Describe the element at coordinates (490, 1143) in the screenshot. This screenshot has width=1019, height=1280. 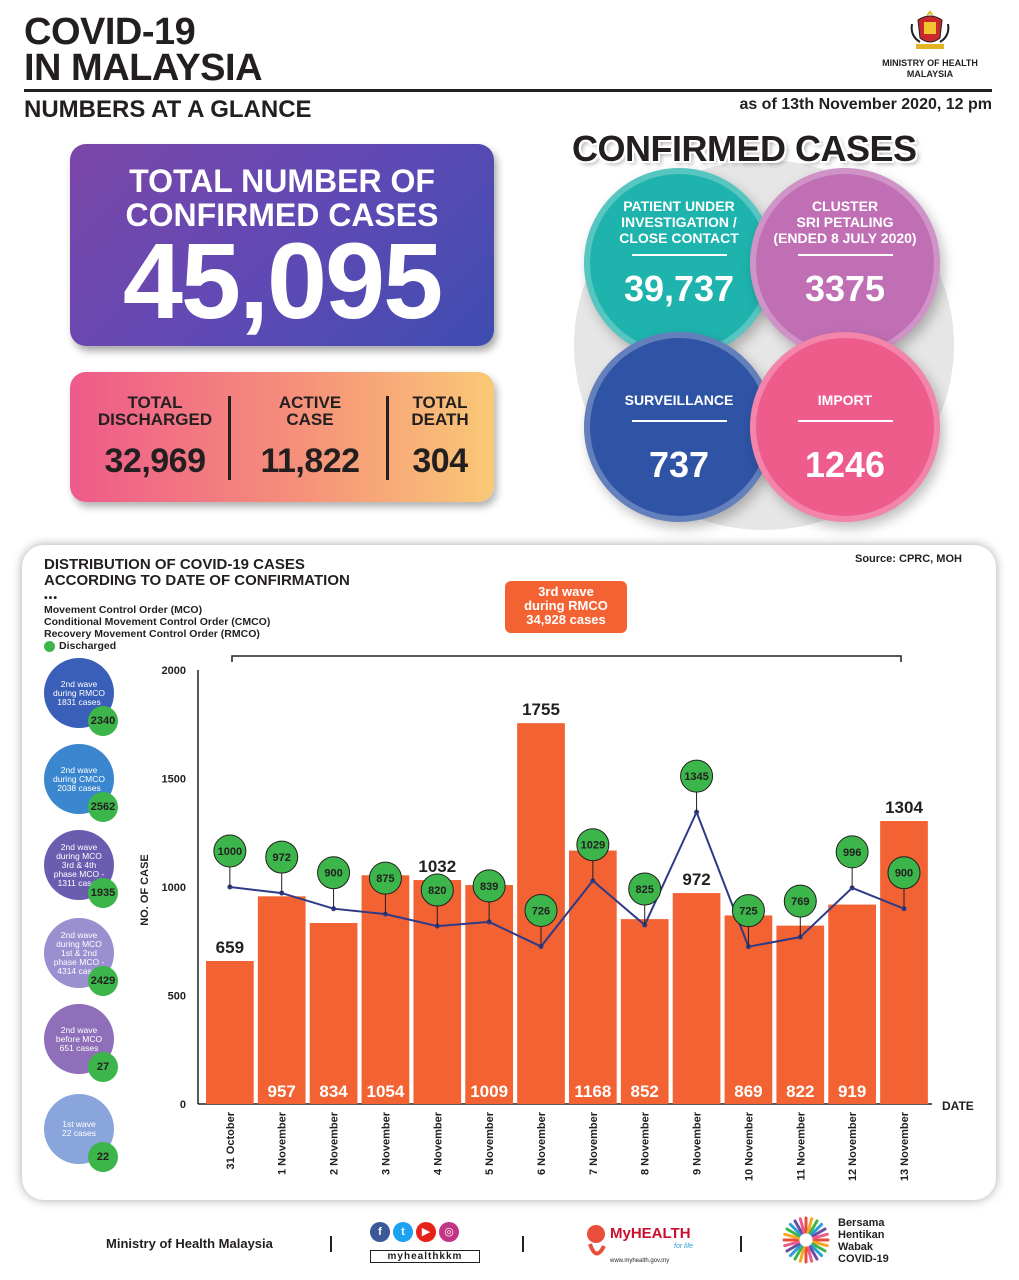
I see `x-tick-label: 5 November` at that location.